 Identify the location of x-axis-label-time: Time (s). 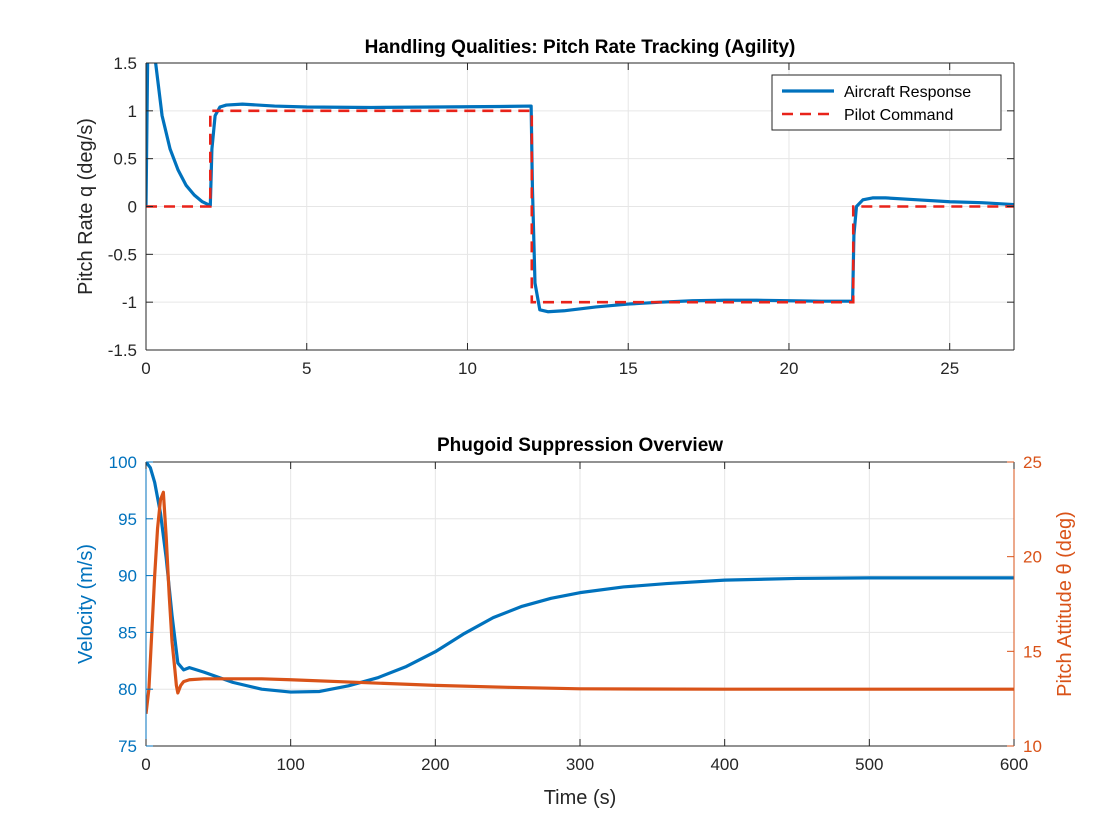
(580, 798).